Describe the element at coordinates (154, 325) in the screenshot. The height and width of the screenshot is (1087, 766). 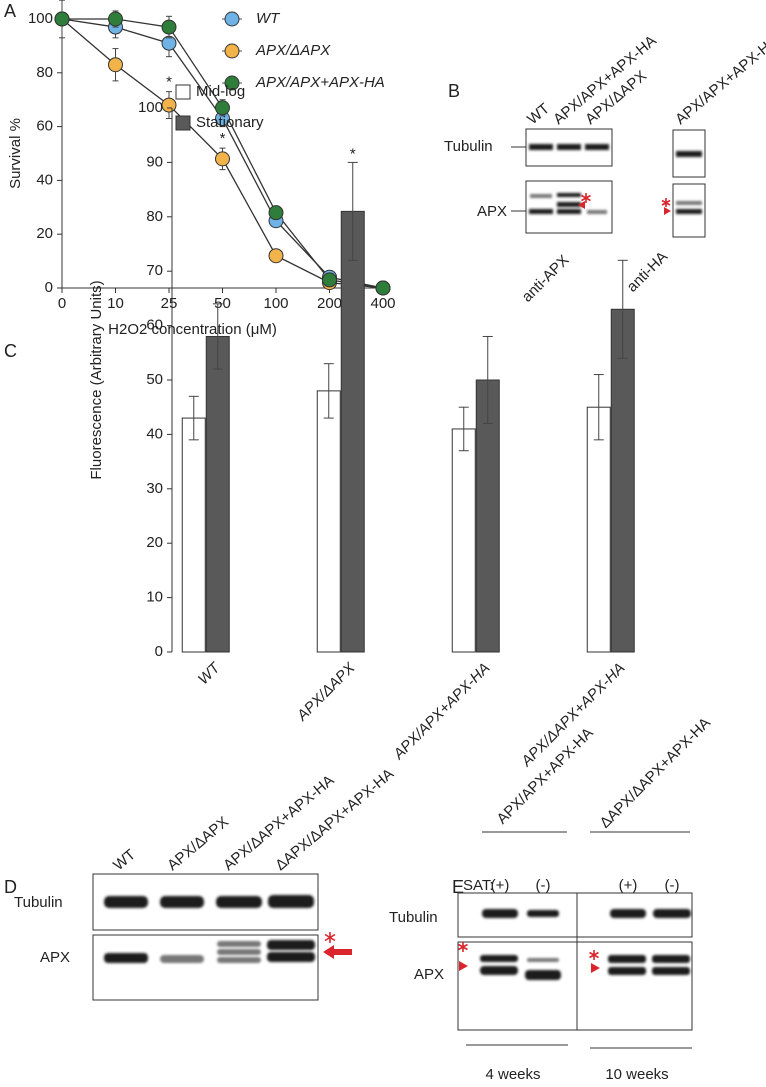
I see `y-tick-label: 60` at that location.